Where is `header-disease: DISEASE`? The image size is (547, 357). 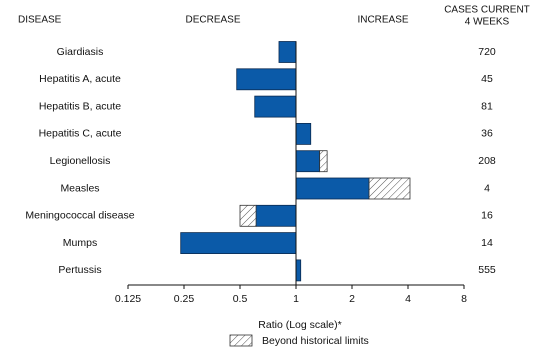
header-disease: DISEASE is located at coordinates (40, 20).